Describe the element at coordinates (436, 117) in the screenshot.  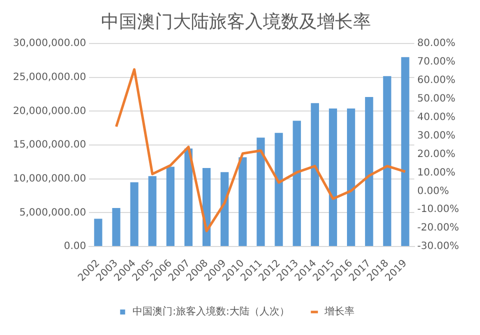
I see `y2-tick-label: 40.00%` at that location.